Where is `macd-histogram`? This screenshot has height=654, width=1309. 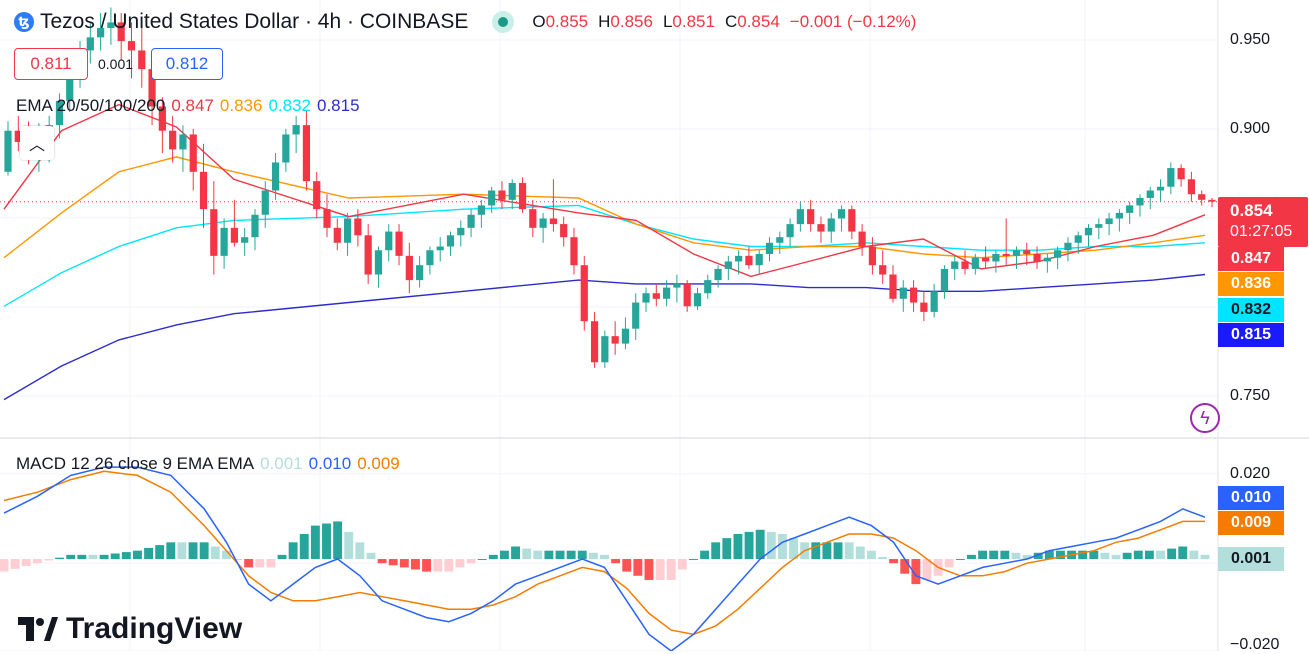
macd-histogram is located at coordinates (605, 553).